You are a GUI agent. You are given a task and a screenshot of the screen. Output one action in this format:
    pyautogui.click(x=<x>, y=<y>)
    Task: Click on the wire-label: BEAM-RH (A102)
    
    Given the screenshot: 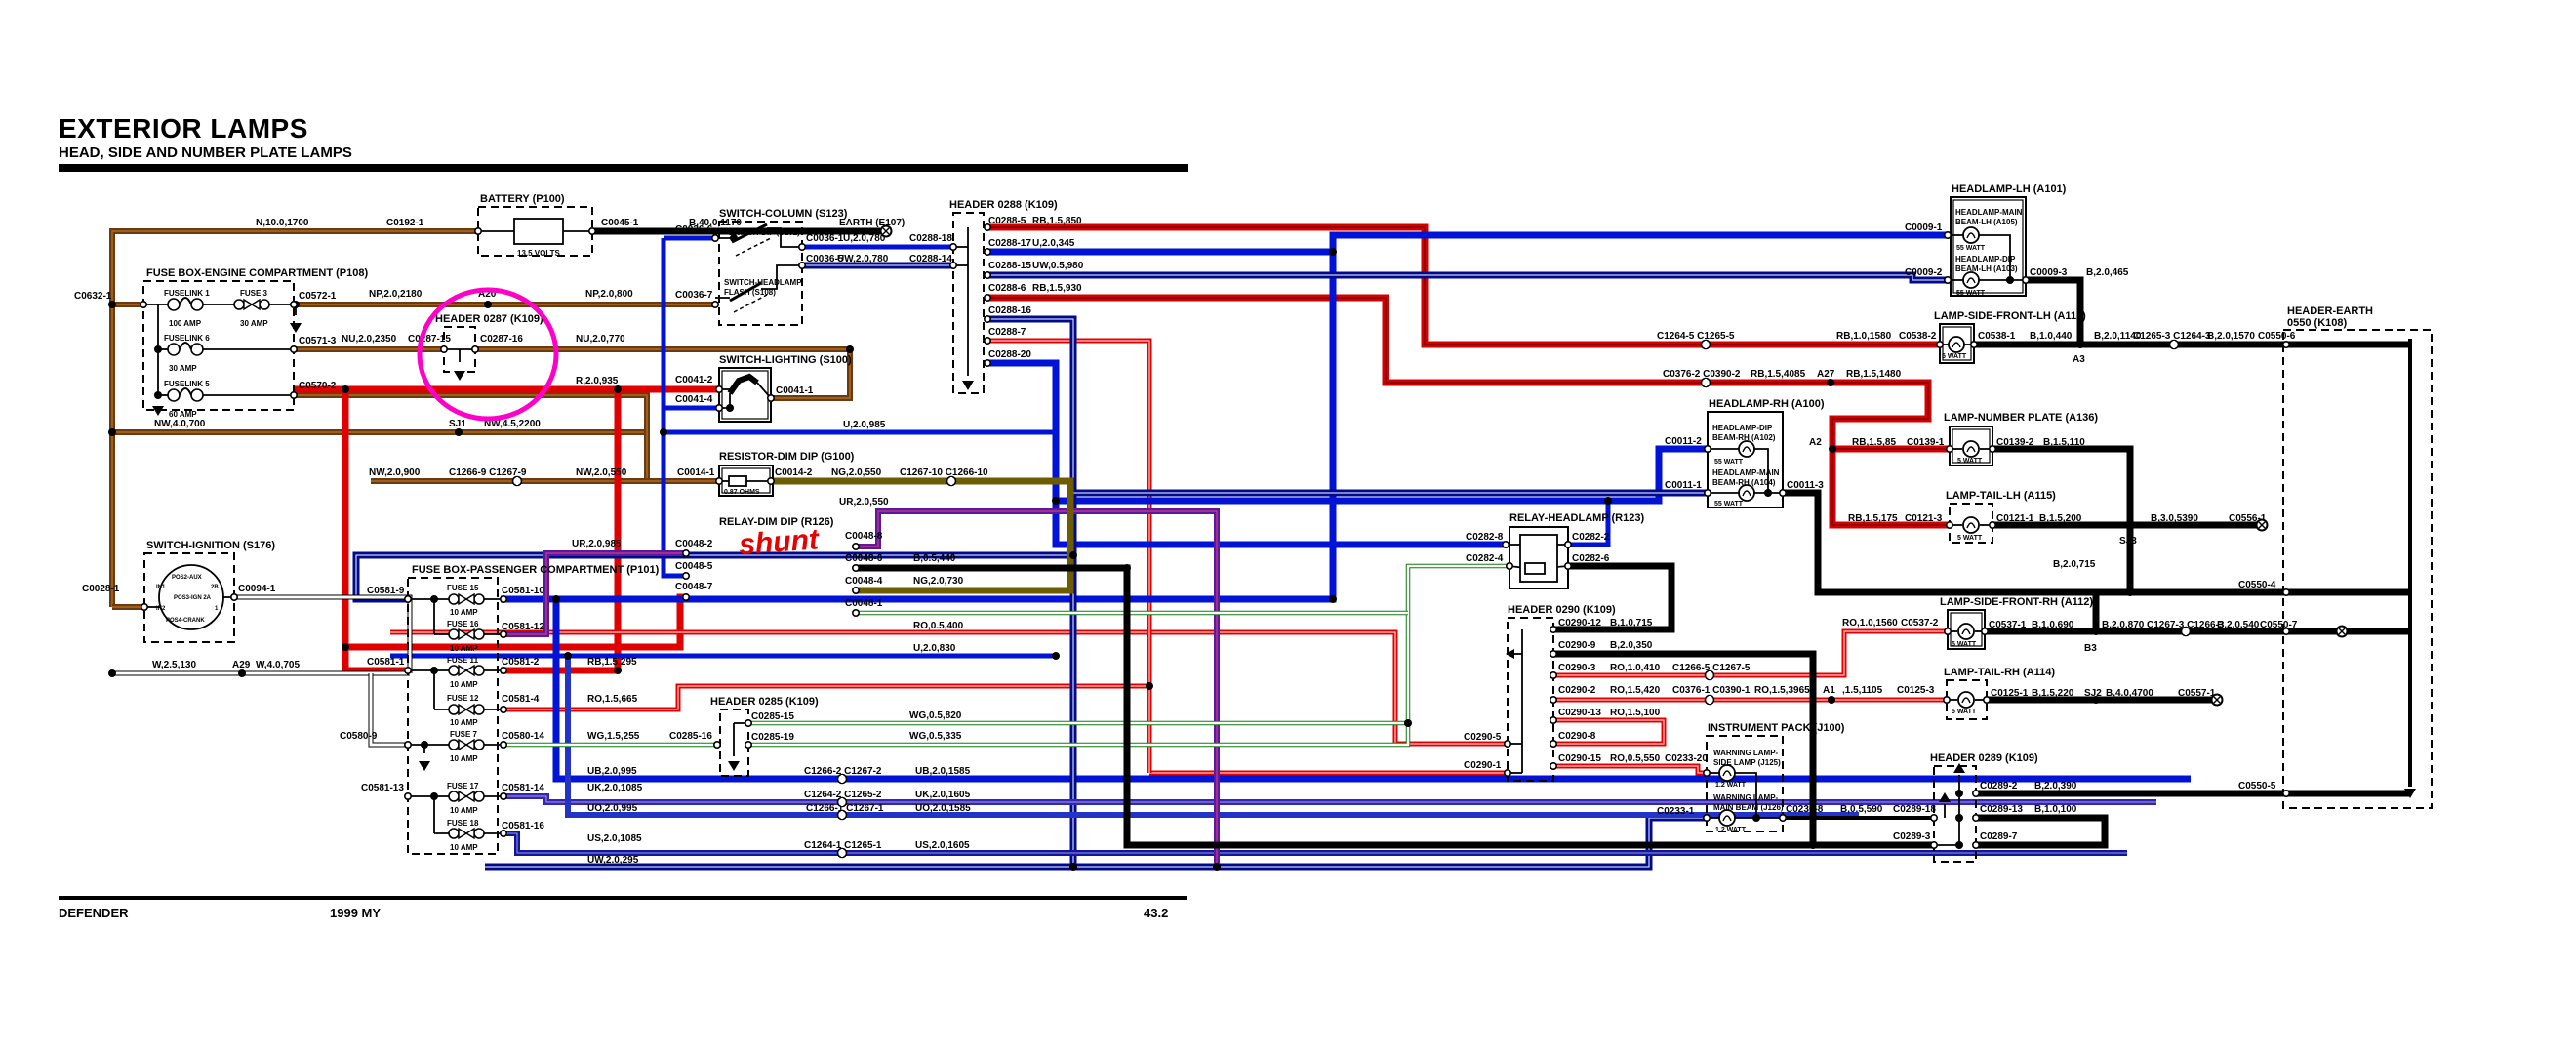 What is the action you would take?
    pyautogui.click(x=1744, y=438)
    